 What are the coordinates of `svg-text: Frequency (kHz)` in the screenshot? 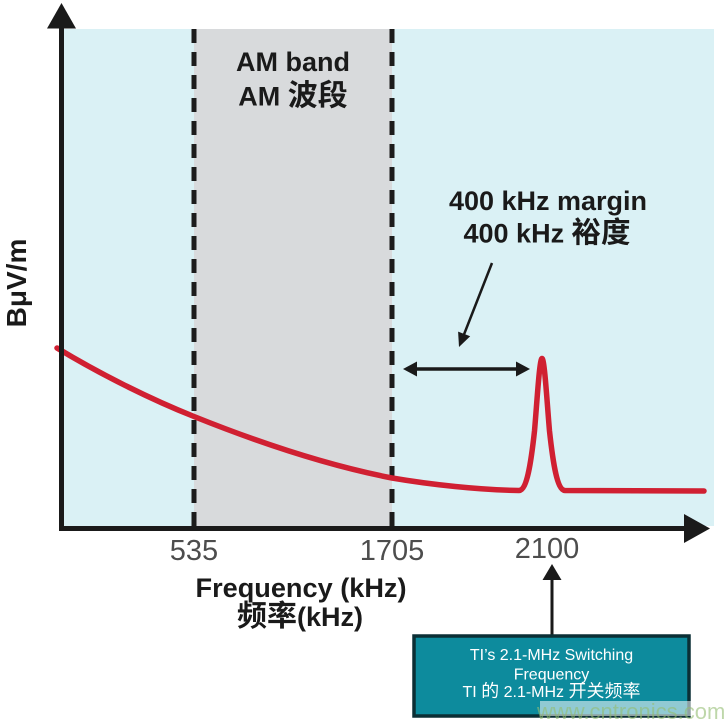 It's located at (301, 588).